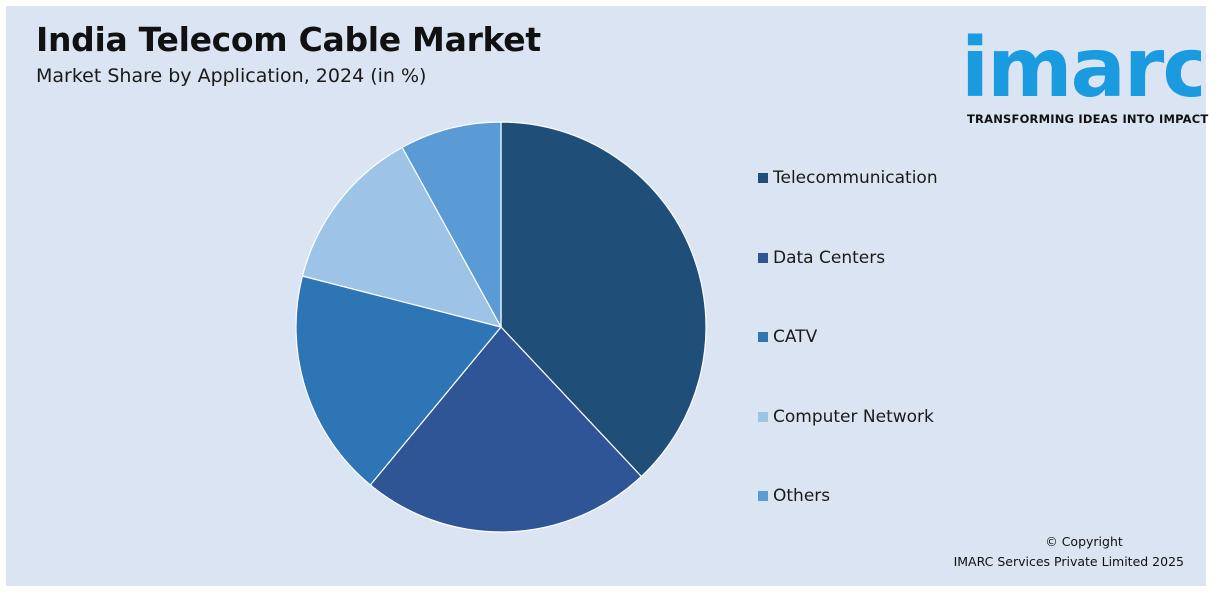 This screenshot has width=1220, height=596. I want to click on chart-subtitle: Market Share by Application, 2024 (in %), so click(231, 76).